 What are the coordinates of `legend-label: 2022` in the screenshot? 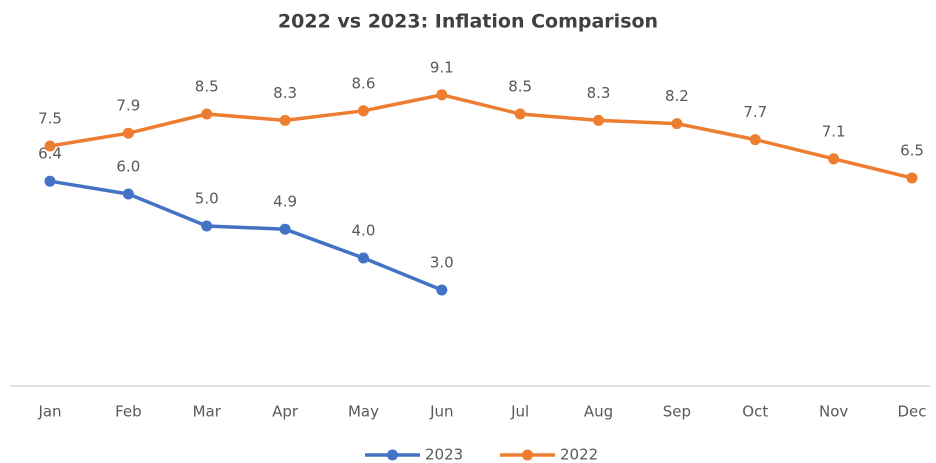 It's located at (579, 454).